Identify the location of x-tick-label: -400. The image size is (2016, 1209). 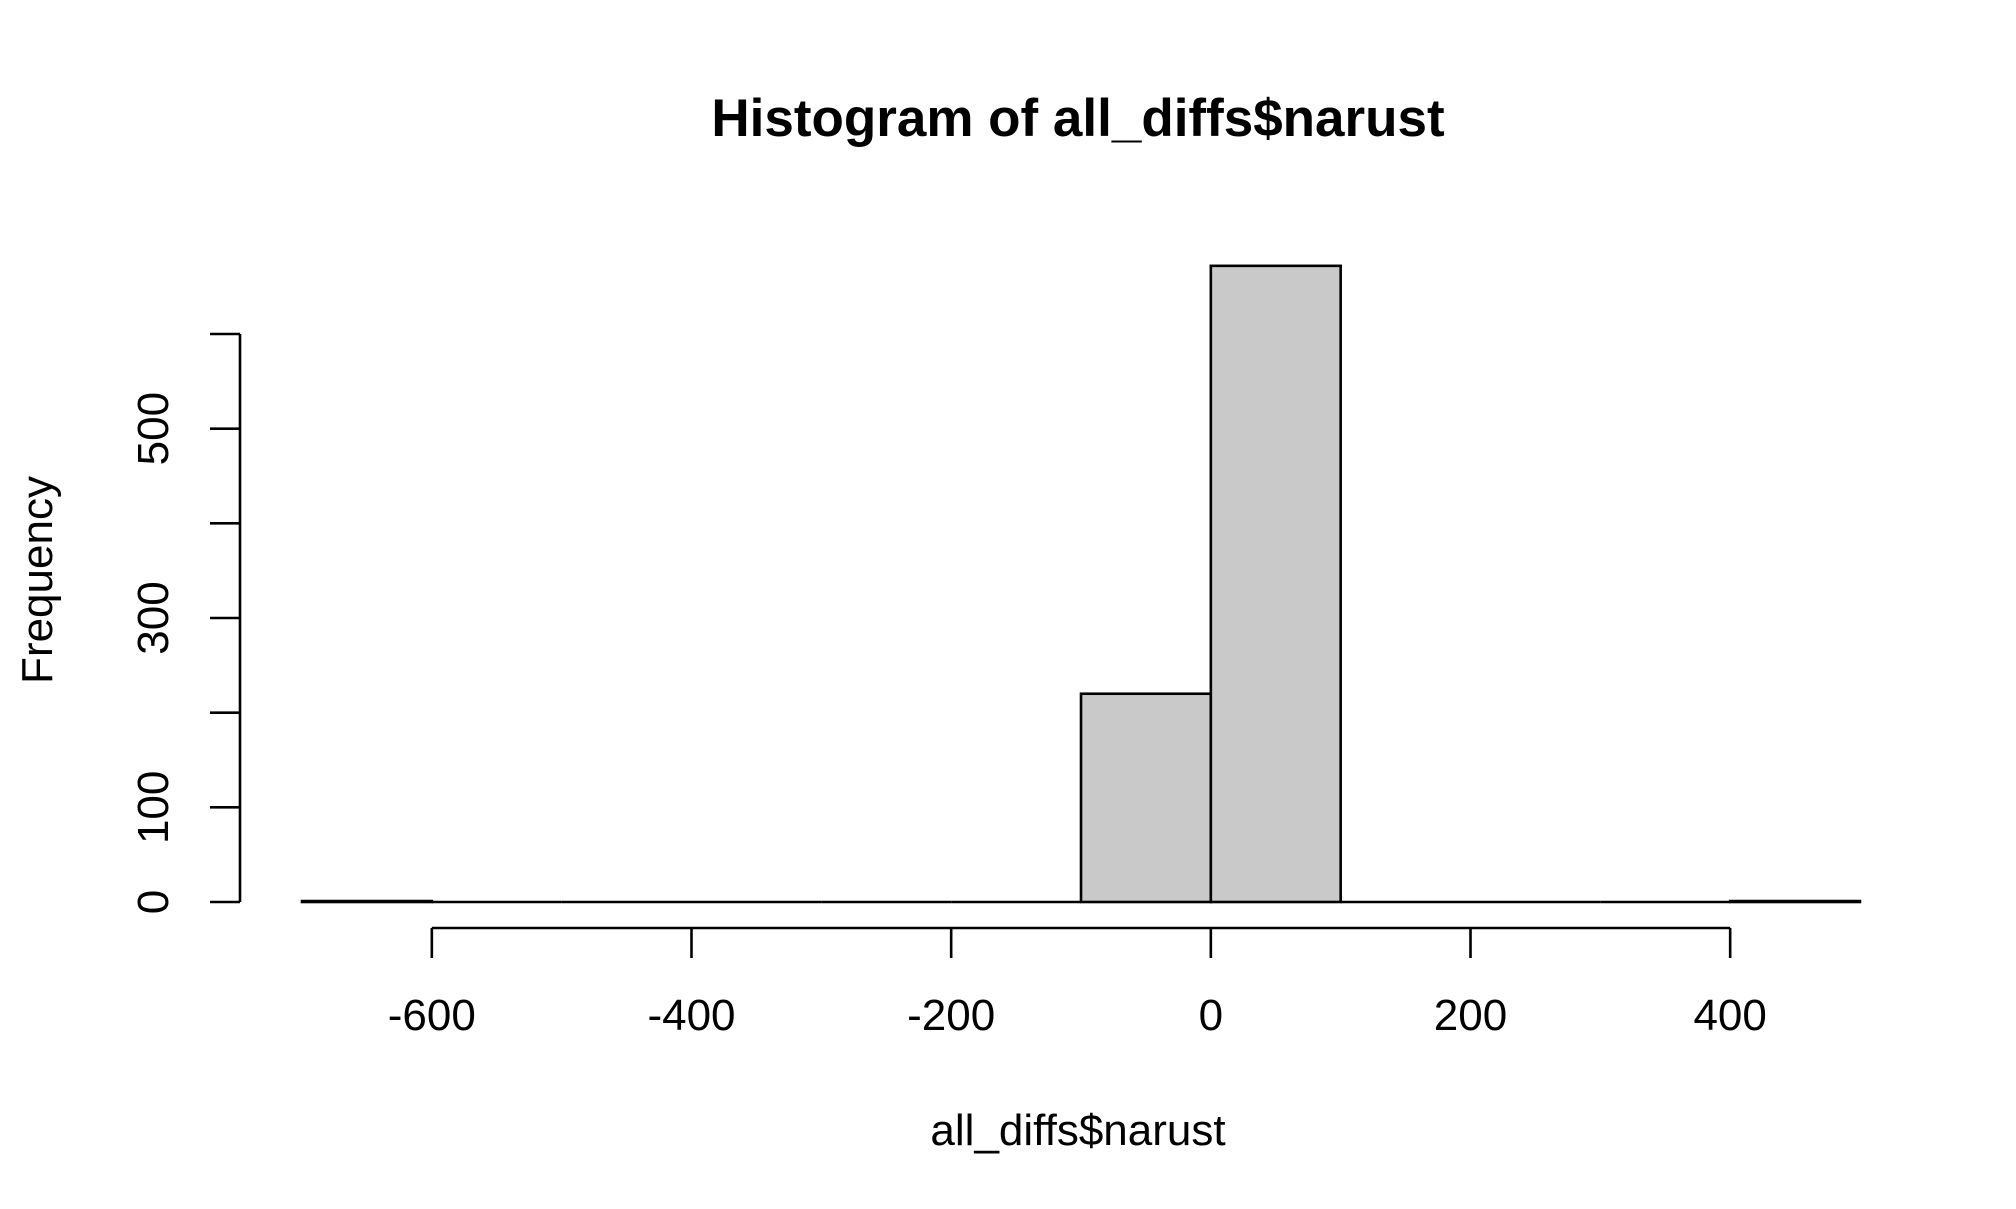
(691, 1015).